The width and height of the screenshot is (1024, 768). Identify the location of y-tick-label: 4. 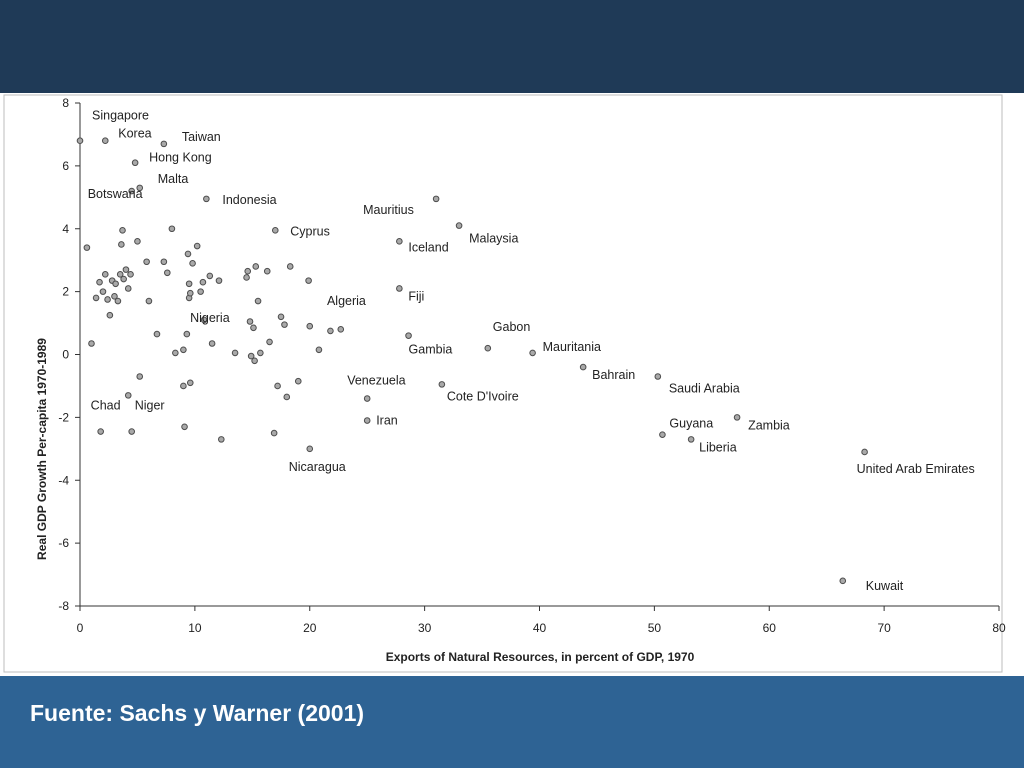
(65, 229).